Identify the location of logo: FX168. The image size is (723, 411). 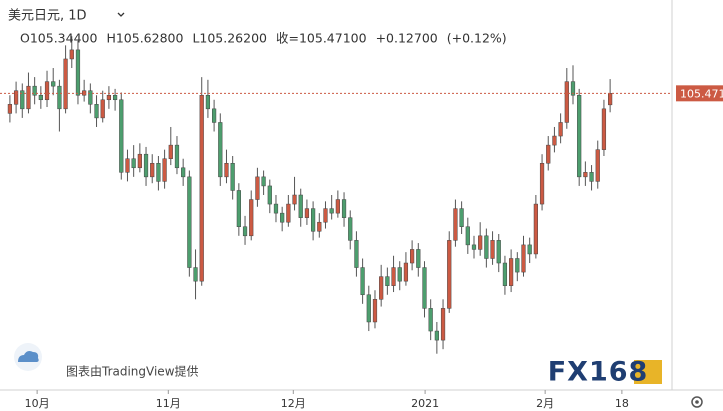
(598, 372).